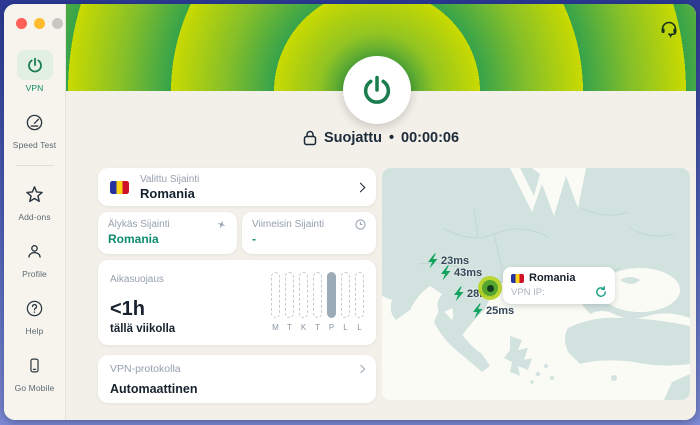 This screenshot has height=425, width=700. Describe the element at coordinates (468, 273) in the screenshot. I see `latency-value: 43ms` at that location.